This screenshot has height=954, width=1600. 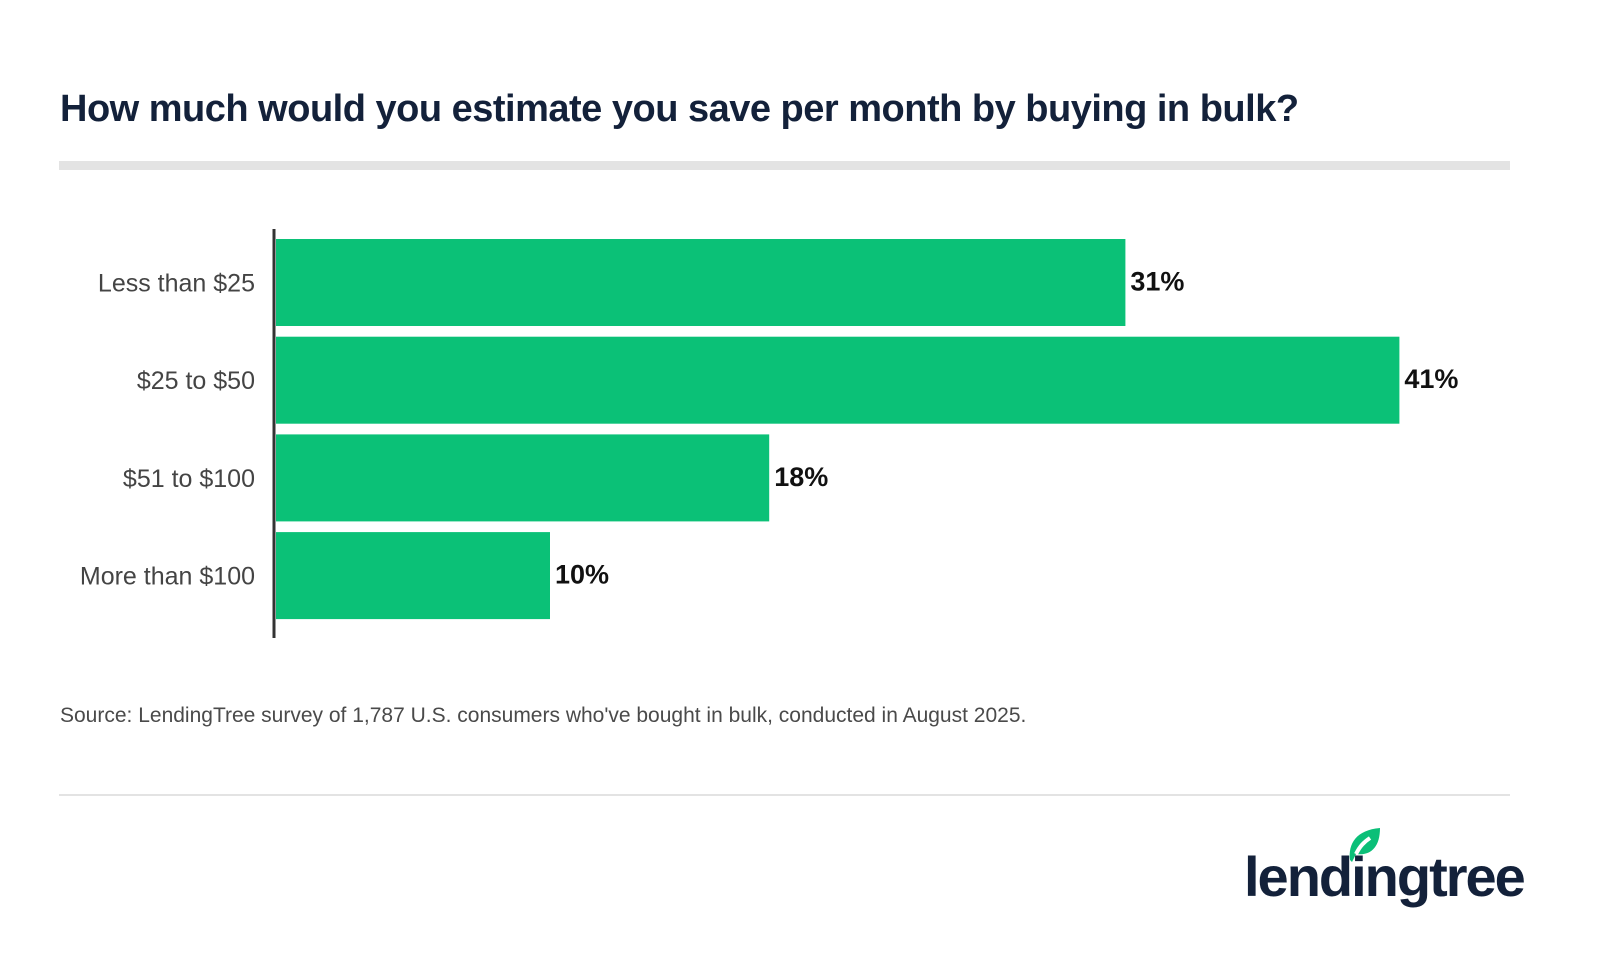 What do you see at coordinates (582, 575) in the screenshot?
I see `data-label: 10%` at bounding box center [582, 575].